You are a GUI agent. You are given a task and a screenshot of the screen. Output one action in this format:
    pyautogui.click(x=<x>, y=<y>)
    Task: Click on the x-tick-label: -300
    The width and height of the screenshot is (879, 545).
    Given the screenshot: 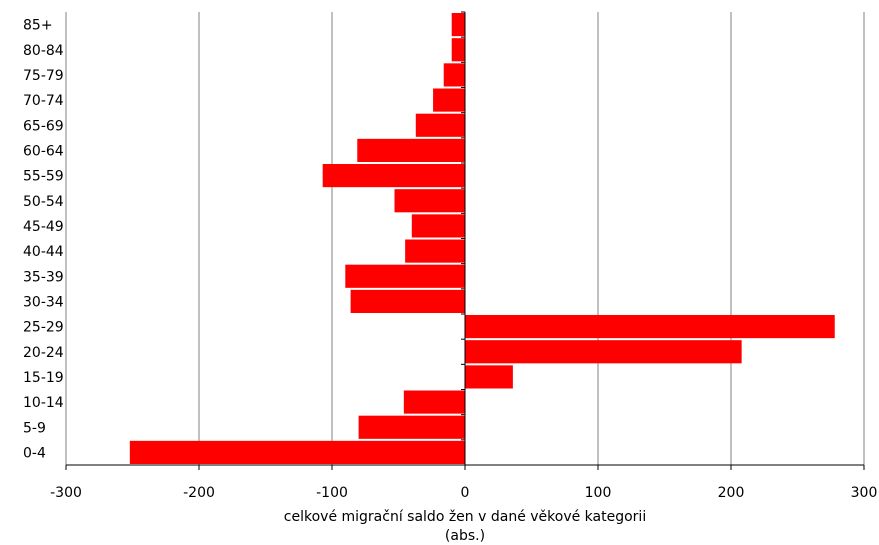 What is the action you would take?
    pyautogui.click(x=66, y=493)
    